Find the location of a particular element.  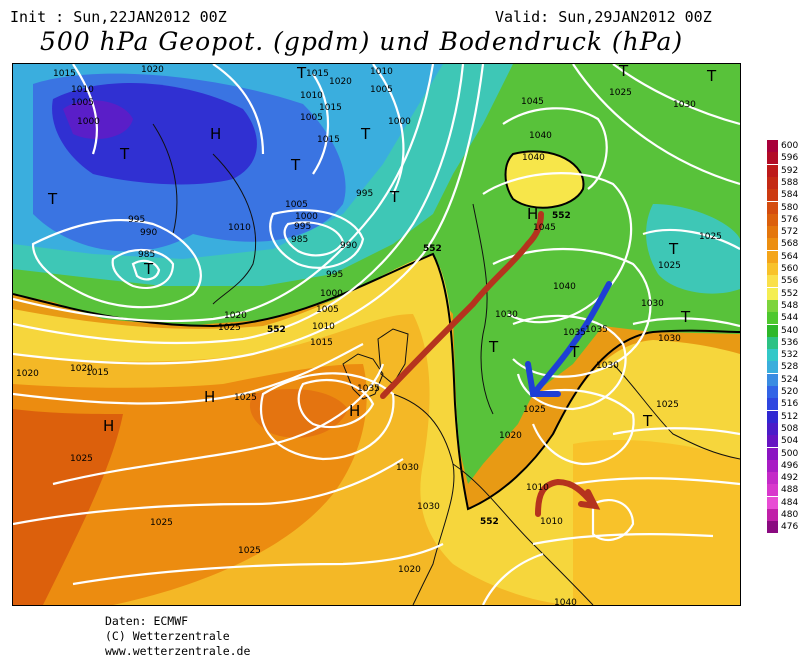

legend-value: 568 is located at coordinates (790, 244).